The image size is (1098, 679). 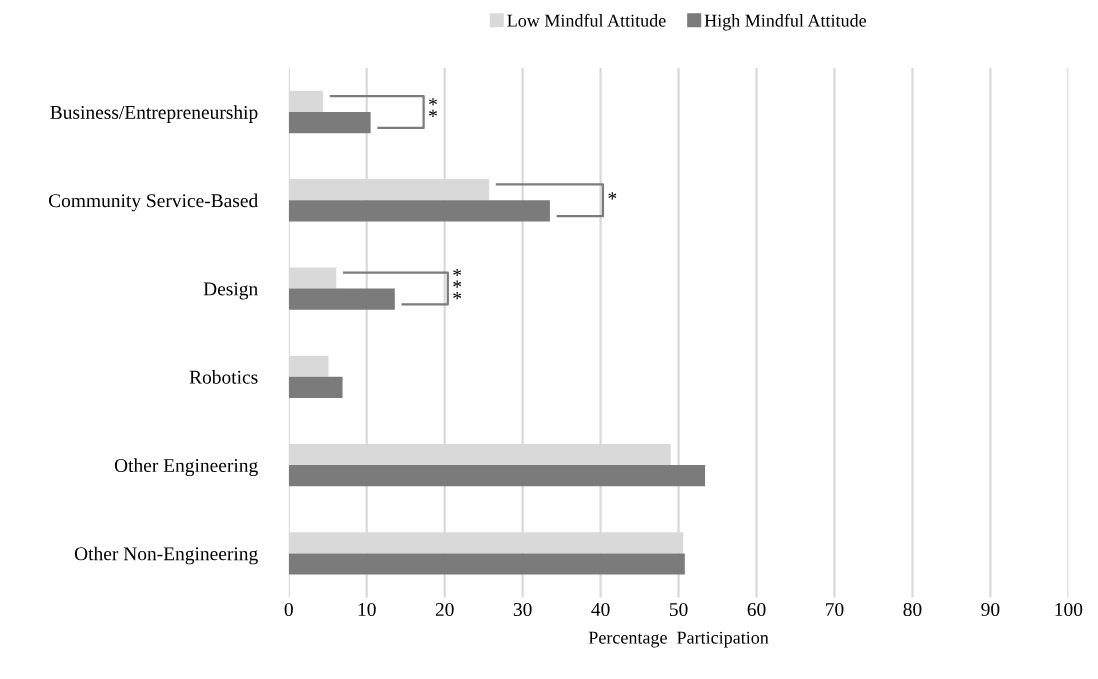 What do you see at coordinates (223, 377) in the screenshot?
I see `y-tick-label: Robotics` at bounding box center [223, 377].